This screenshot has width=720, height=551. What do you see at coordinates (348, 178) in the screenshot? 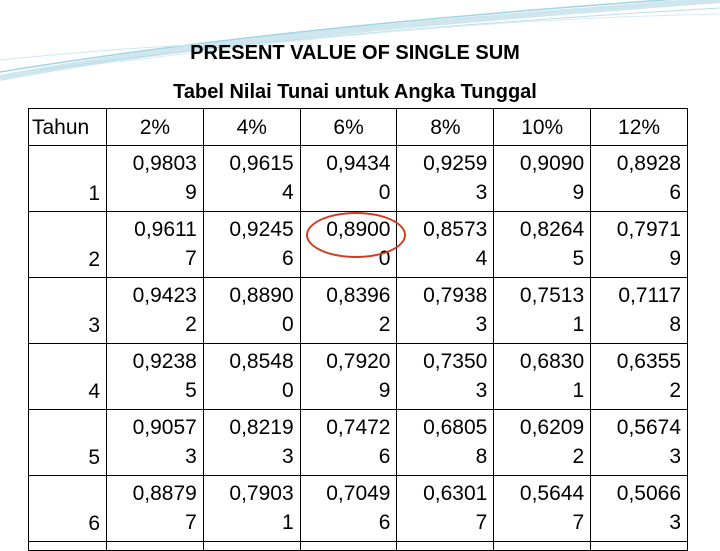
I see `value-cell: 0,9434 0` at bounding box center [348, 178].